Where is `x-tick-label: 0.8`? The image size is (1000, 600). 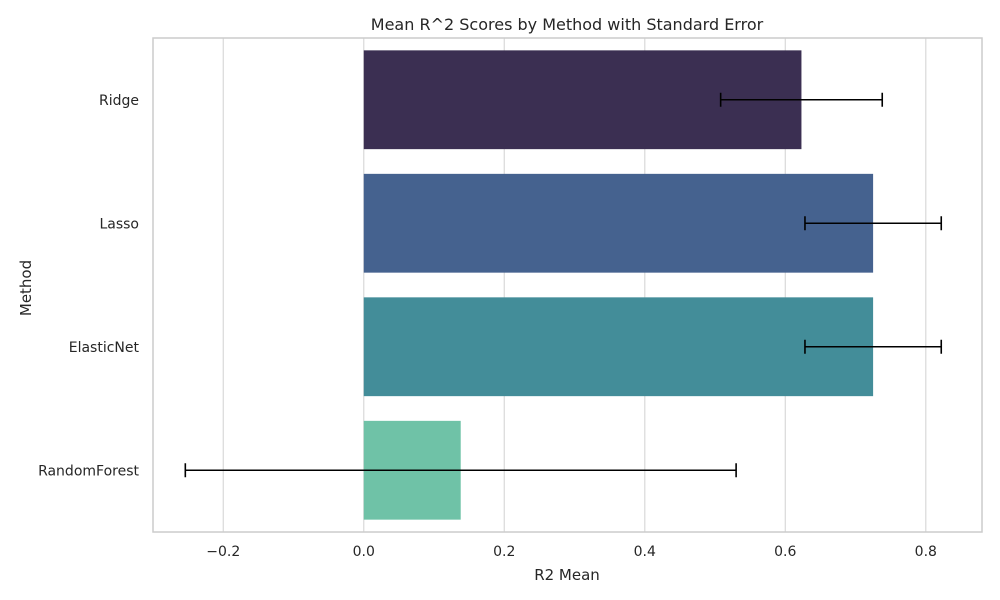 x-tick-label: 0.8 is located at coordinates (926, 552).